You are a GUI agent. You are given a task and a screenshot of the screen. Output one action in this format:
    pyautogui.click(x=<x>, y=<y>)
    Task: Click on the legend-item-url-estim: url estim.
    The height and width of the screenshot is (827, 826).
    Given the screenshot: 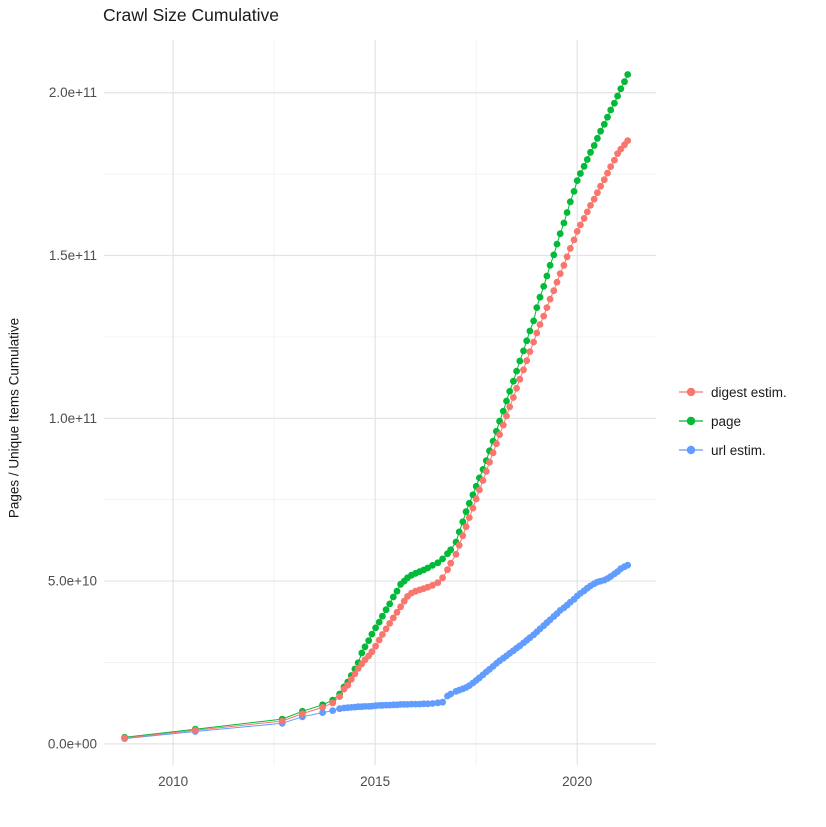 What is the action you would take?
    pyautogui.click(x=732, y=450)
    